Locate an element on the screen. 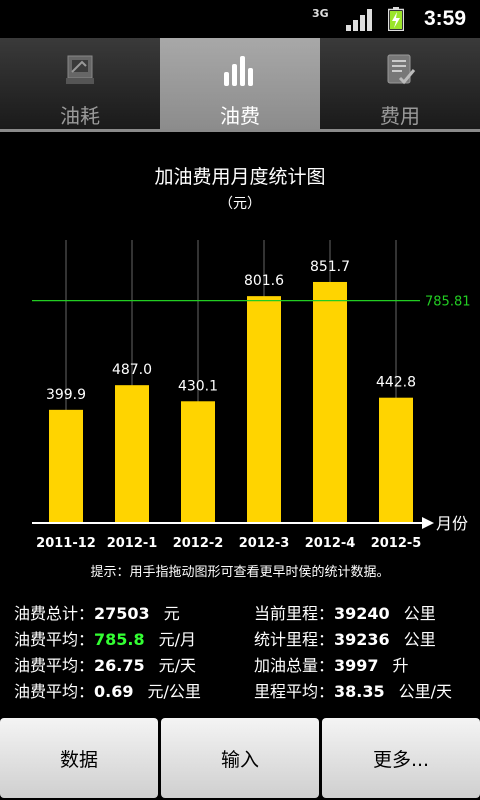 Image resolution: width=480 pixels, height=800 pixels. tab-bar: 油耗 油费 费用 is located at coordinates (240, 85).